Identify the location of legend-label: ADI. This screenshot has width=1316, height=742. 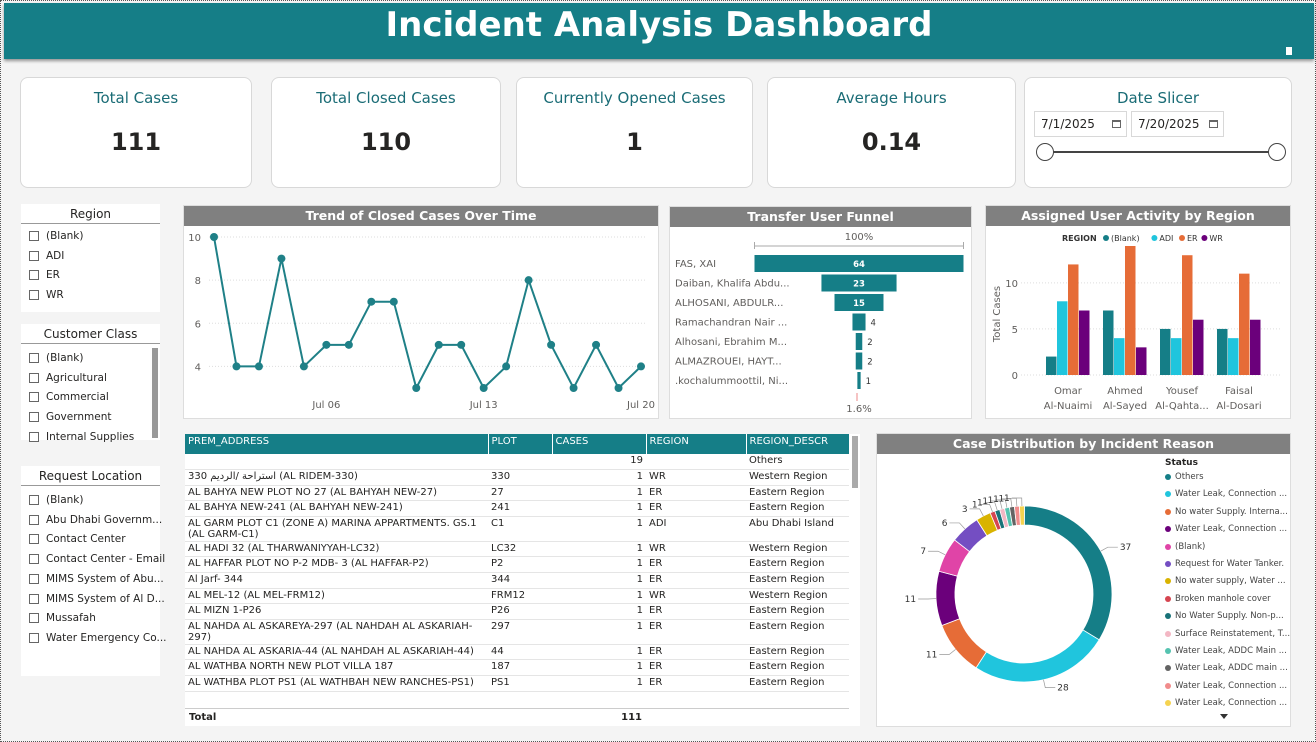
(1166, 238).